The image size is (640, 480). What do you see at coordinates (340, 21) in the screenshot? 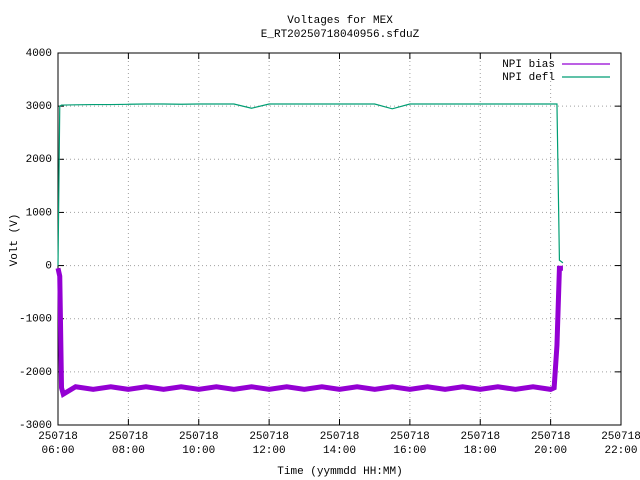
I see `chart-title: Voltages for MEX` at bounding box center [340, 21].